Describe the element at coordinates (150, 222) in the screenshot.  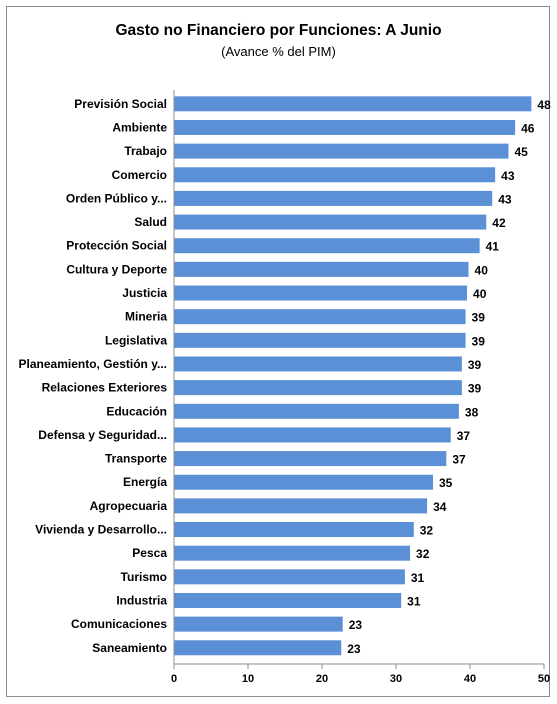
I see `category-label: Salud` at that location.